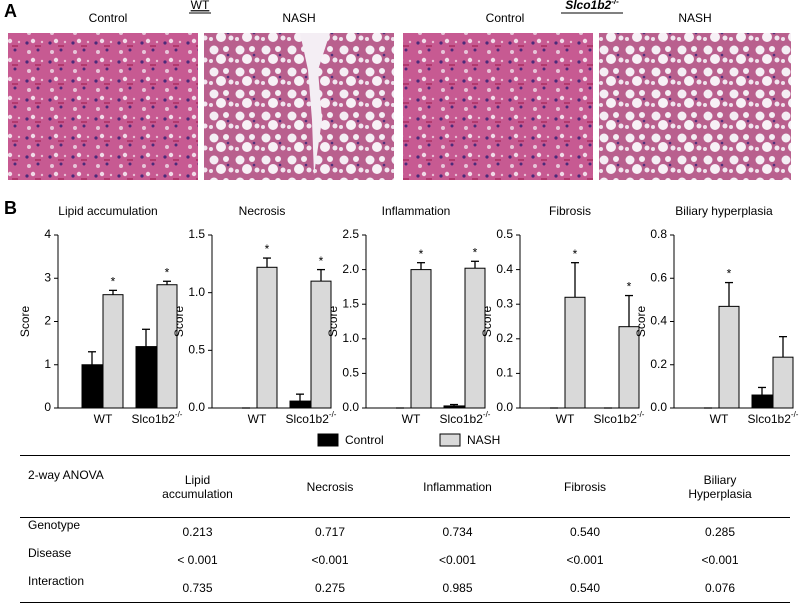 This screenshot has width=800, height=603. I want to click on y-tick-label: 3, so click(47, 277).